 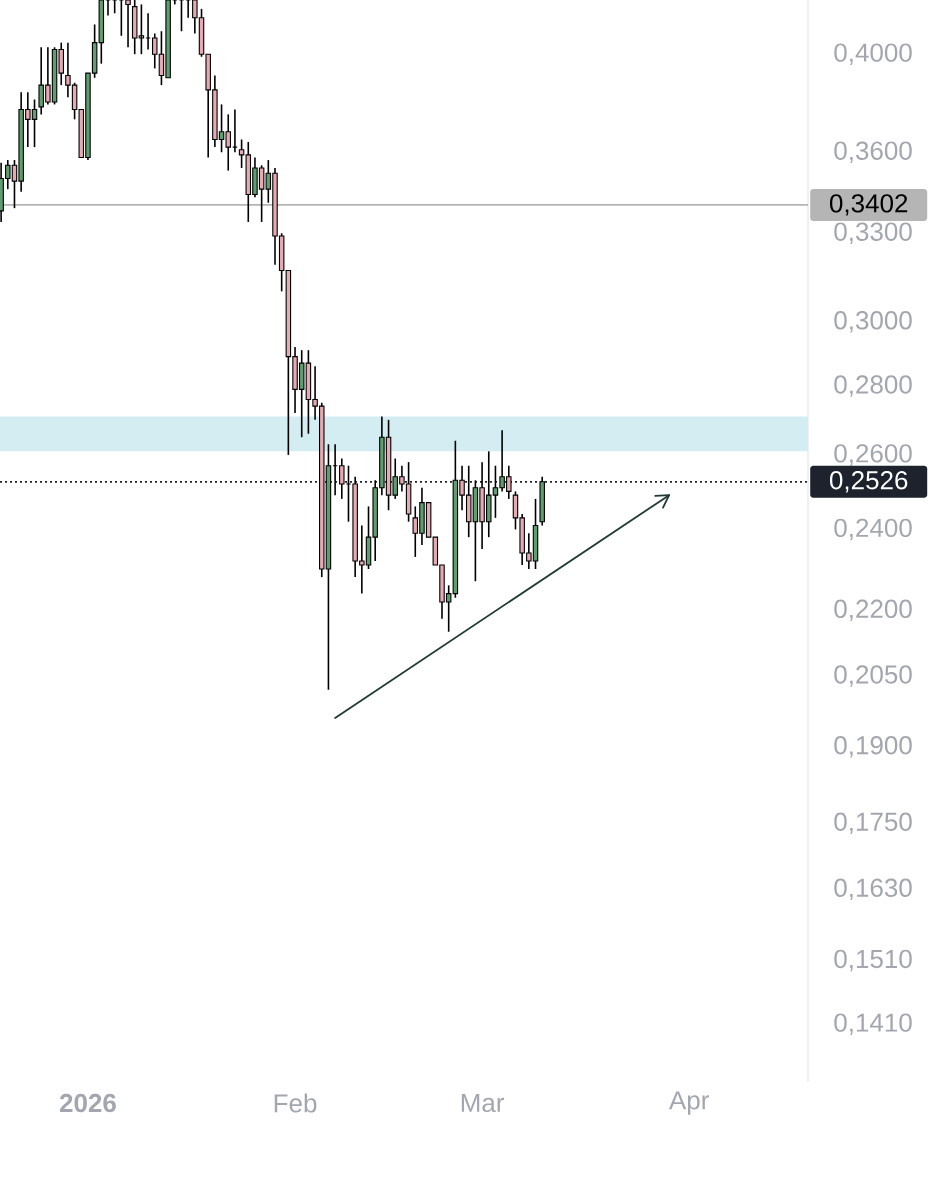 I want to click on x-tick-label: Feb, so click(x=295, y=1103).